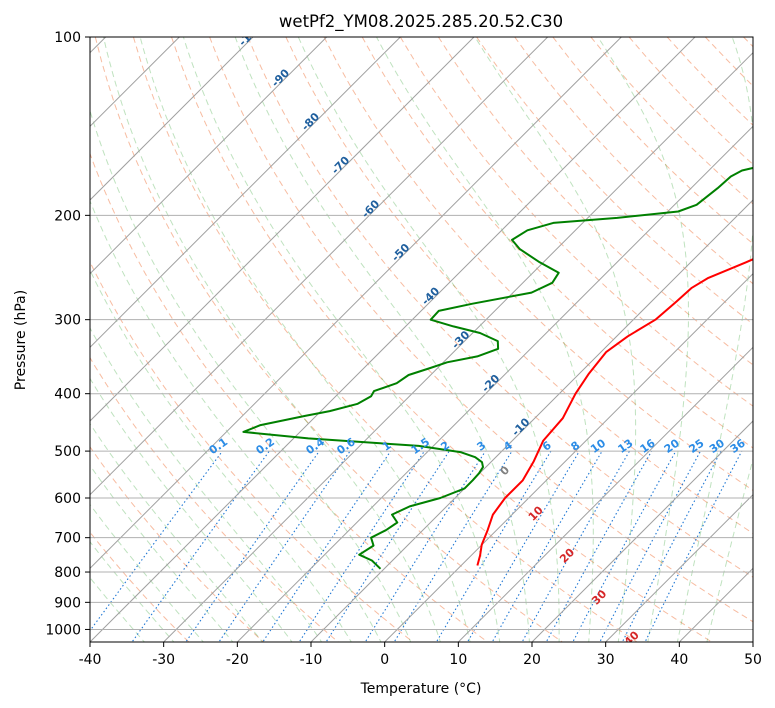 Image resolution: width=775 pixels, height=708 pixels. I want to click on x-tick-label: 0, so click(384, 660).